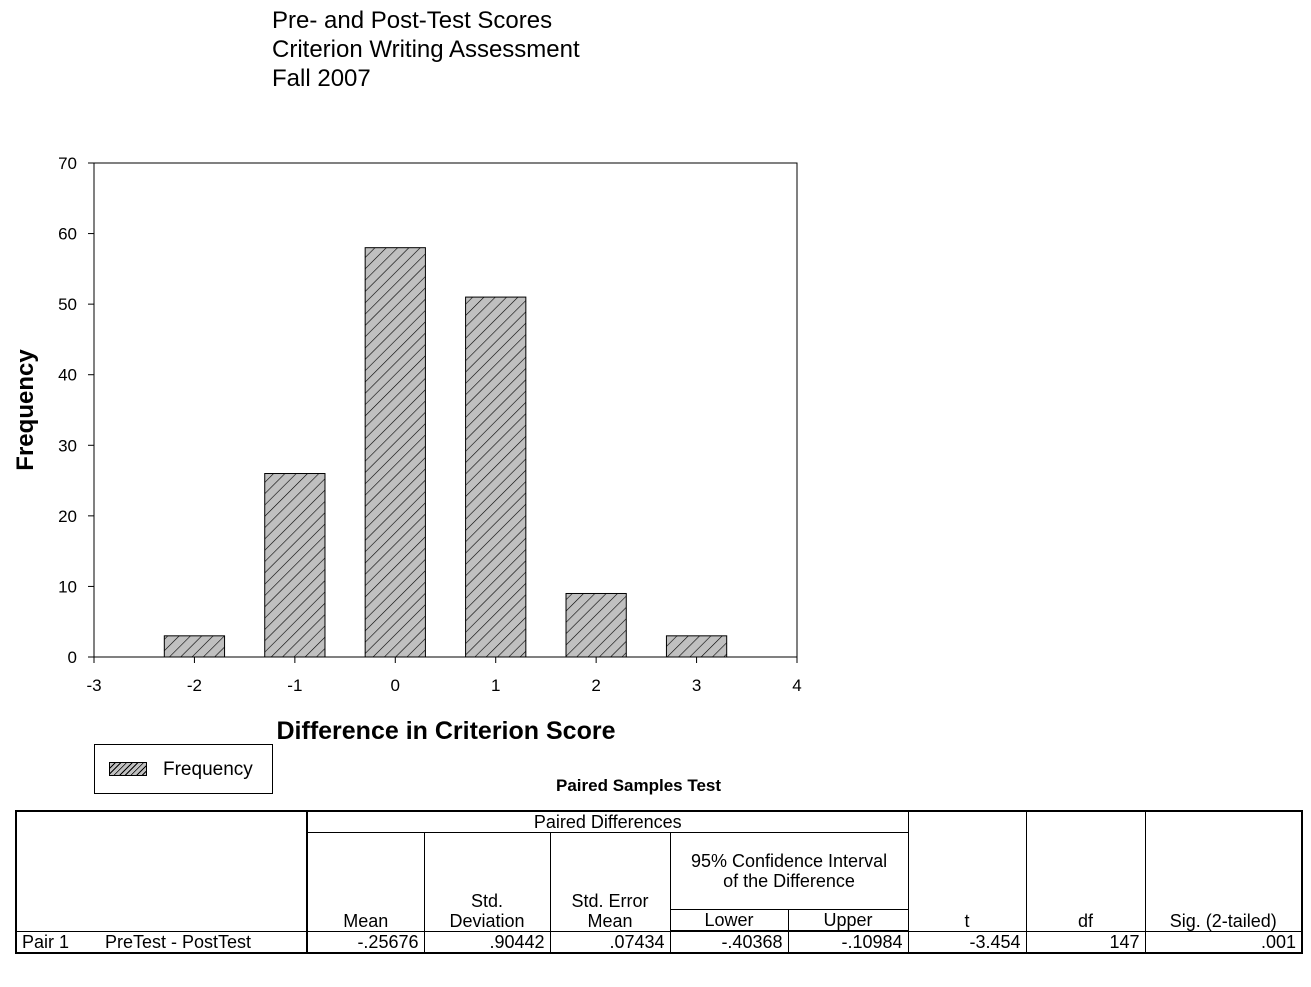  I want to click on lower-header: Lower, so click(729, 920).